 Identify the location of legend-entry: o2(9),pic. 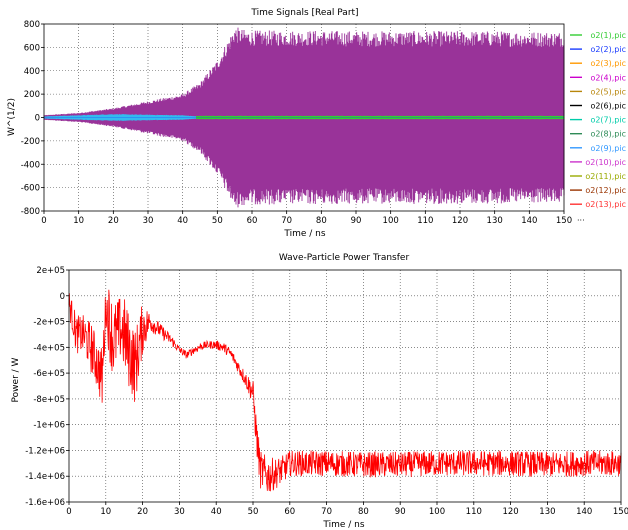
(608, 148).